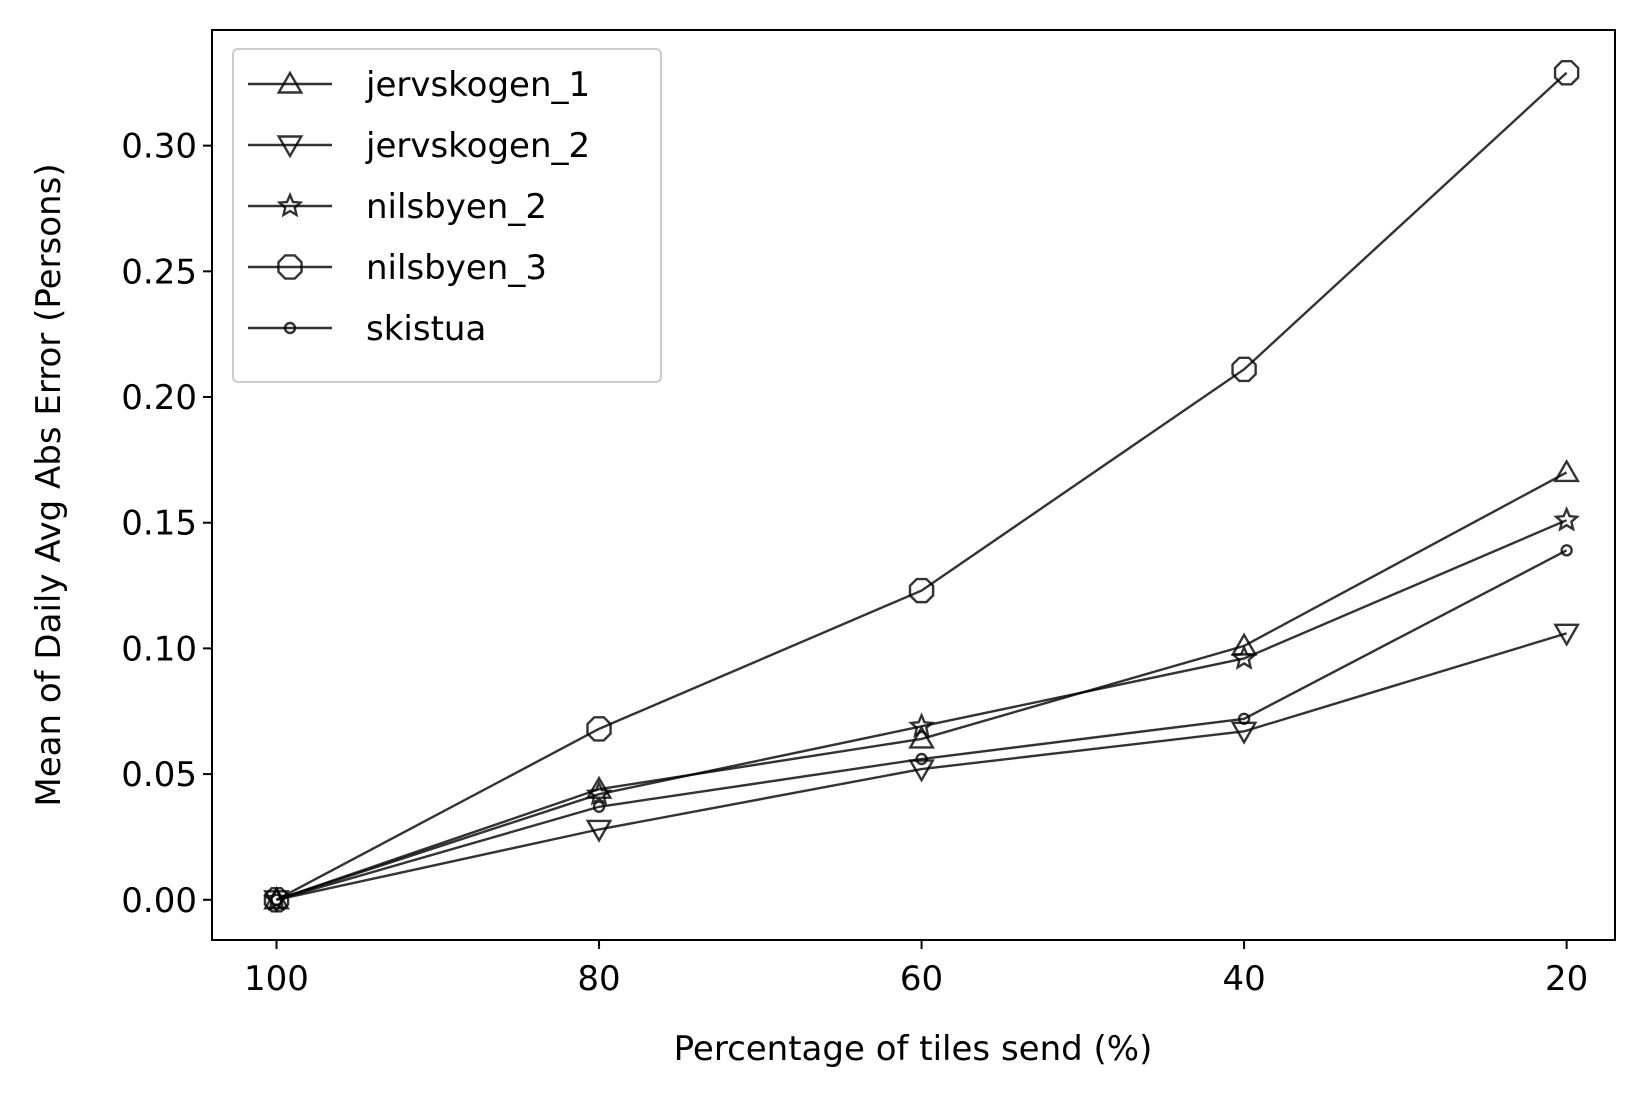  Describe the element at coordinates (913, 1049) in the screenshot. I see `x-axis-label: Percentage of tiles send (%)` at that location.